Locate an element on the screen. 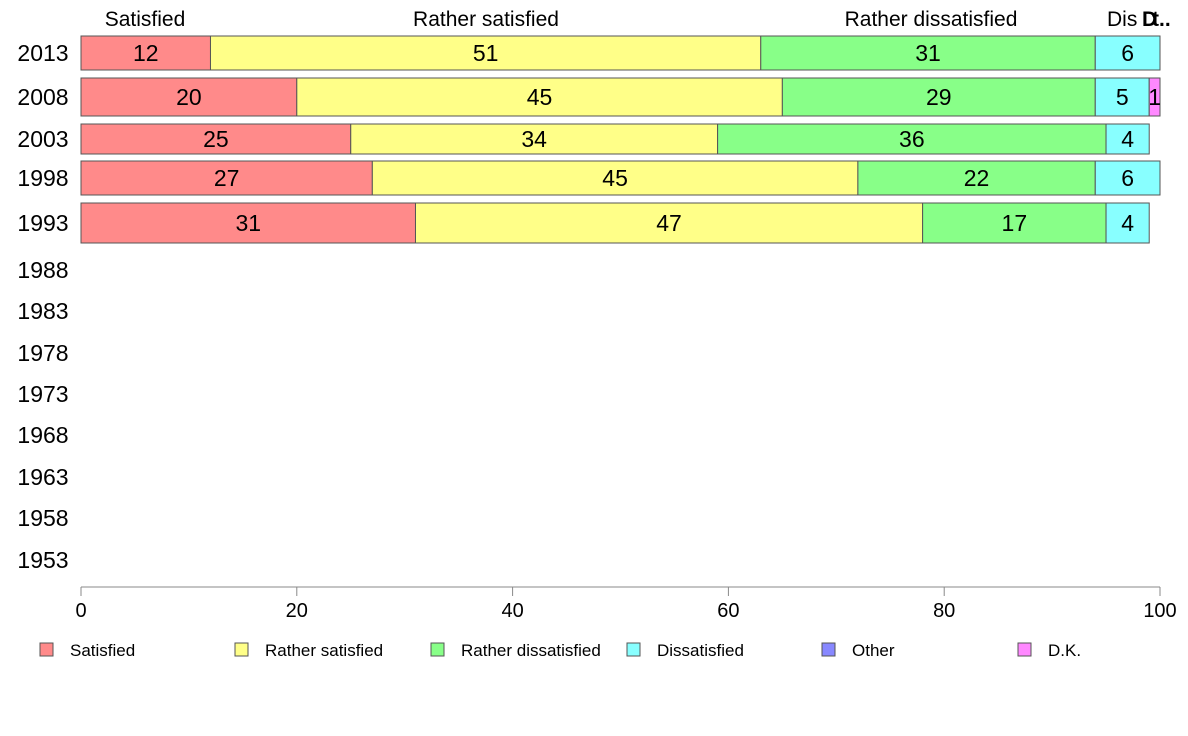  top-category-label: D is located at coordinates (1149, 19).